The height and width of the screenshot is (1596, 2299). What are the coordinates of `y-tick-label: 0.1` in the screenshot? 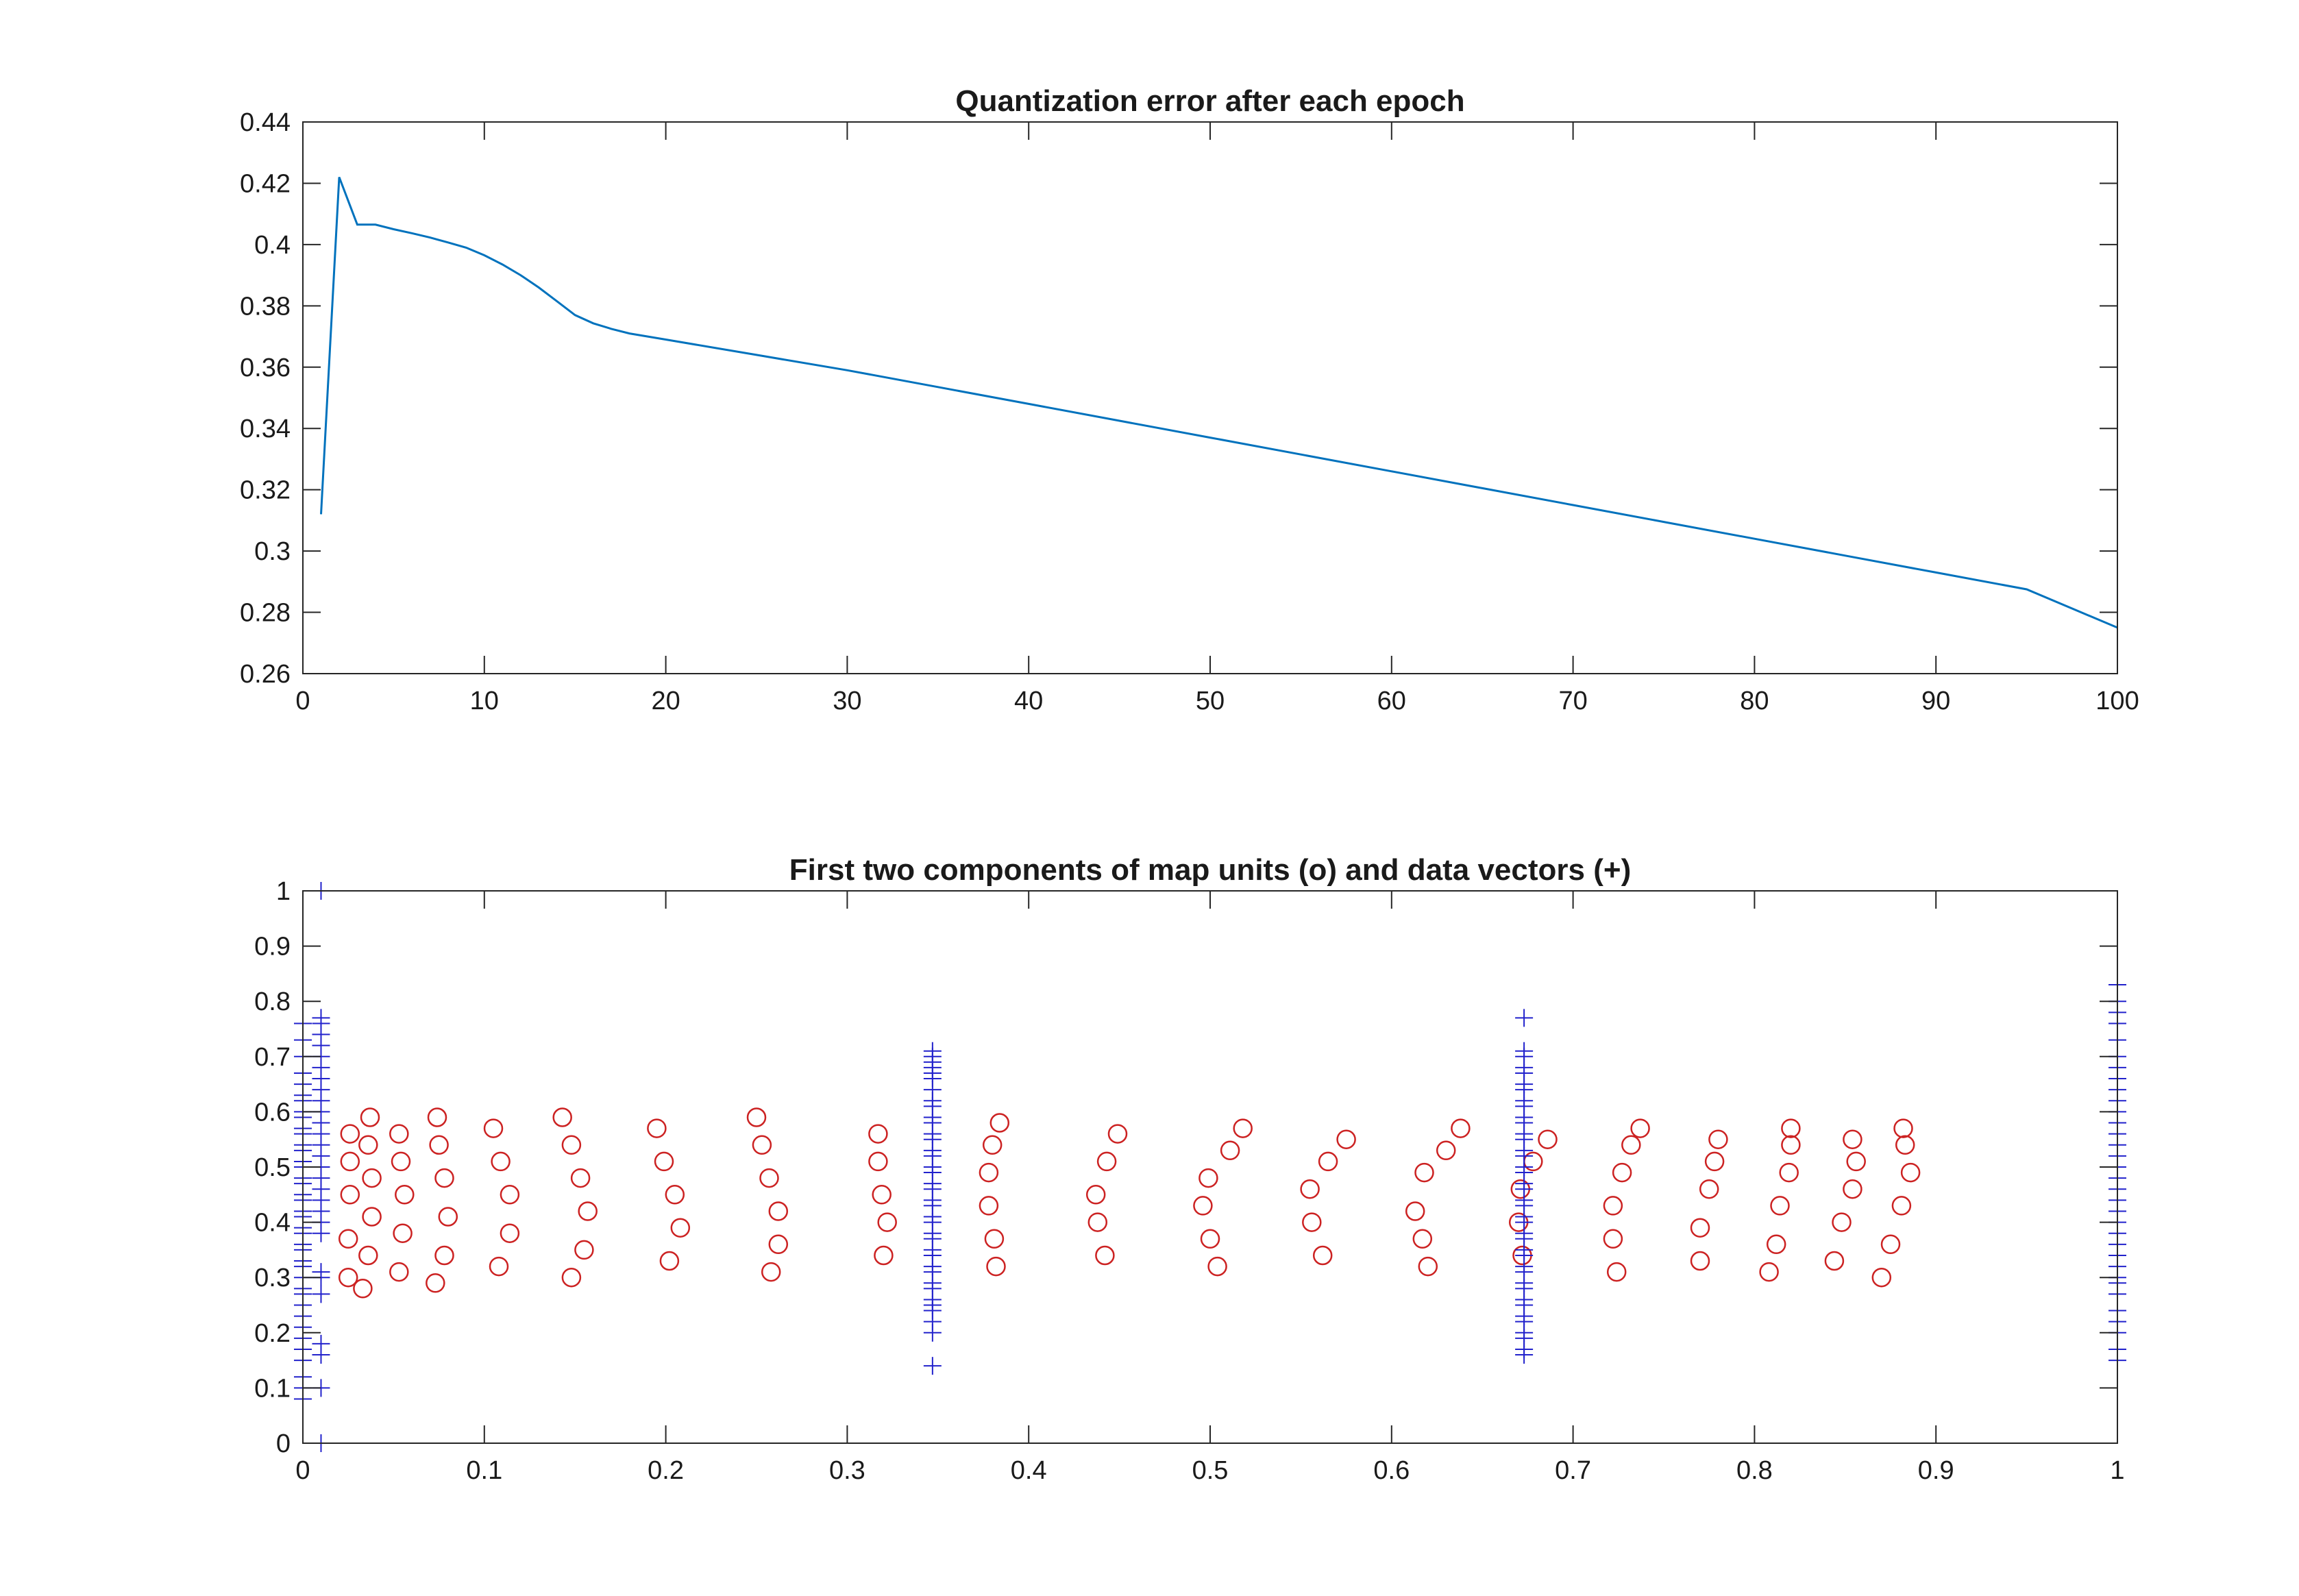 It's located at (272, 1388).